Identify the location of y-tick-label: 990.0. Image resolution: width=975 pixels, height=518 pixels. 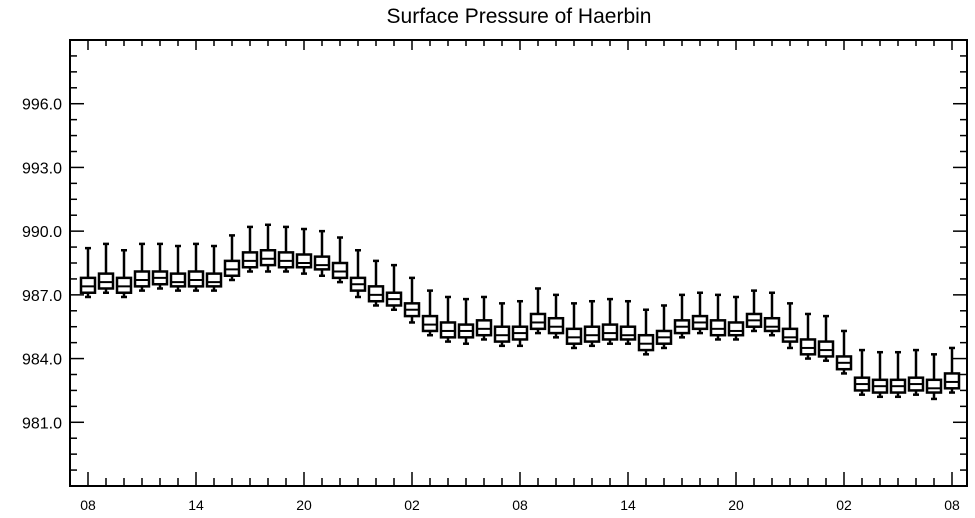
(42, 232).